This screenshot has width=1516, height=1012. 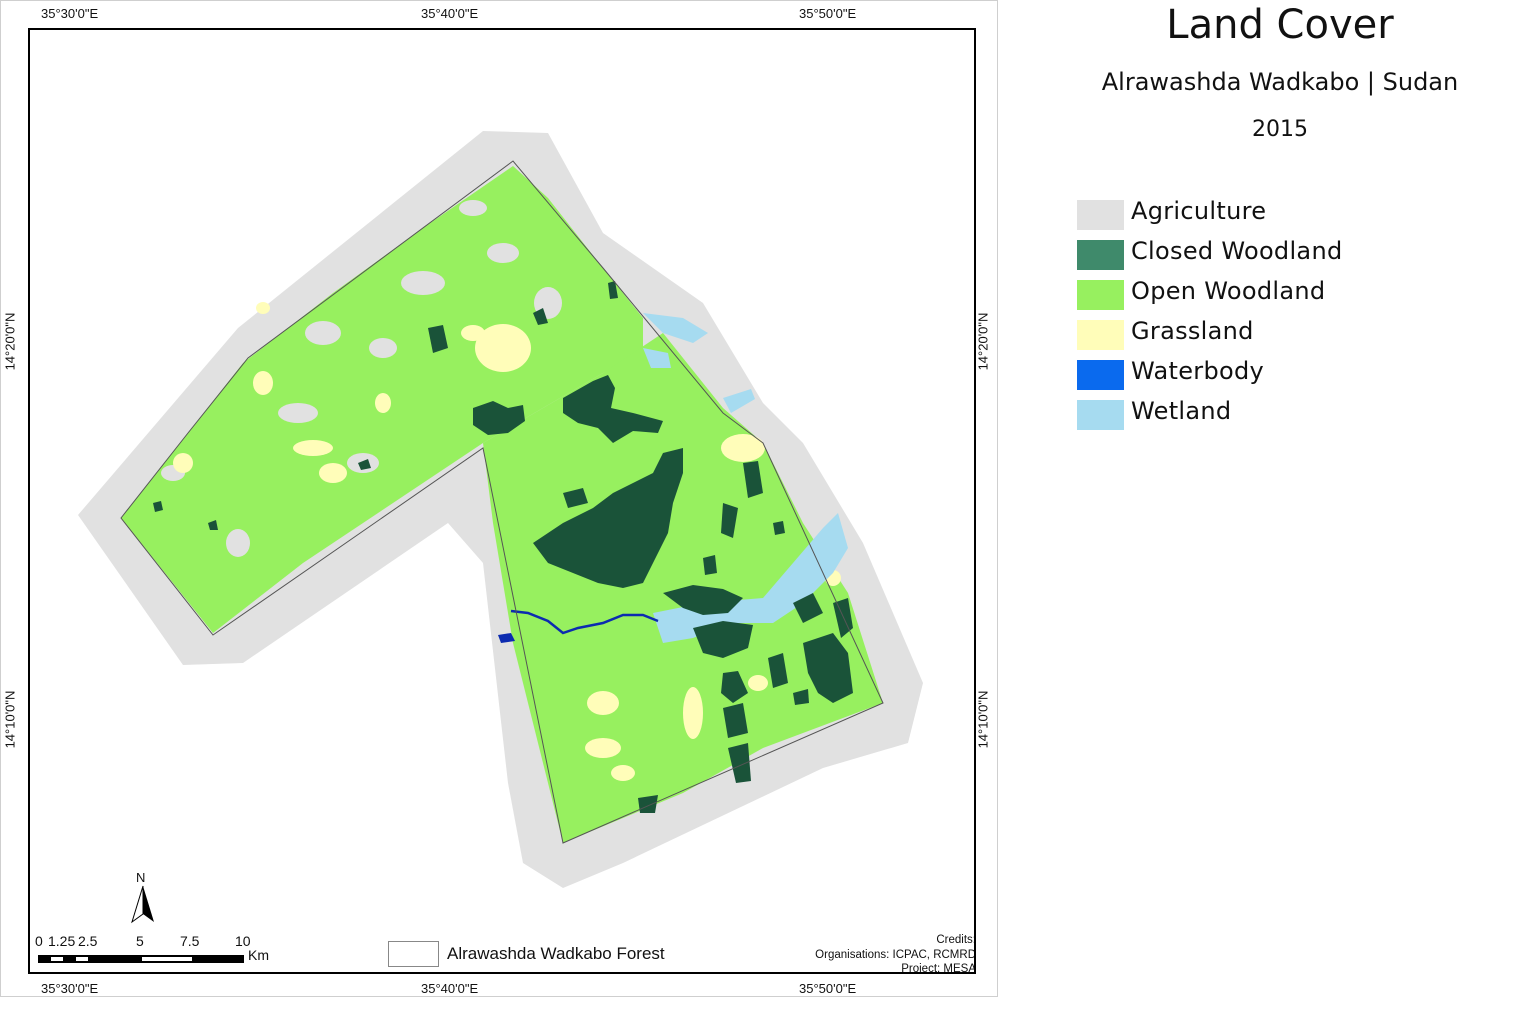 What do you see at coordinates (983, 719) in the screenshot?
I see `coord-right-2: 14°10'0"N` at bounding box center [983, 719].